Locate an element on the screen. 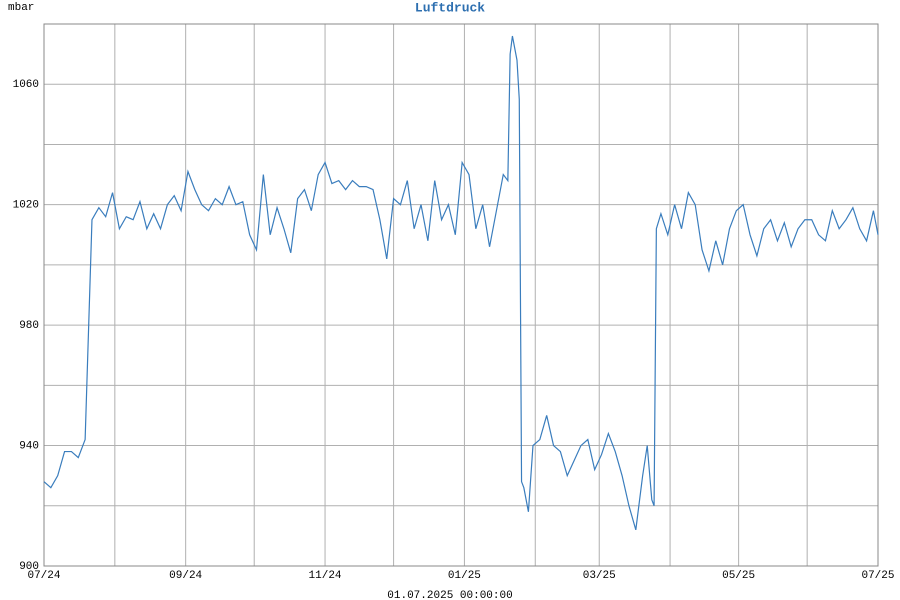  x-tick-label: 03/25 is located at coordinates (599, 576).